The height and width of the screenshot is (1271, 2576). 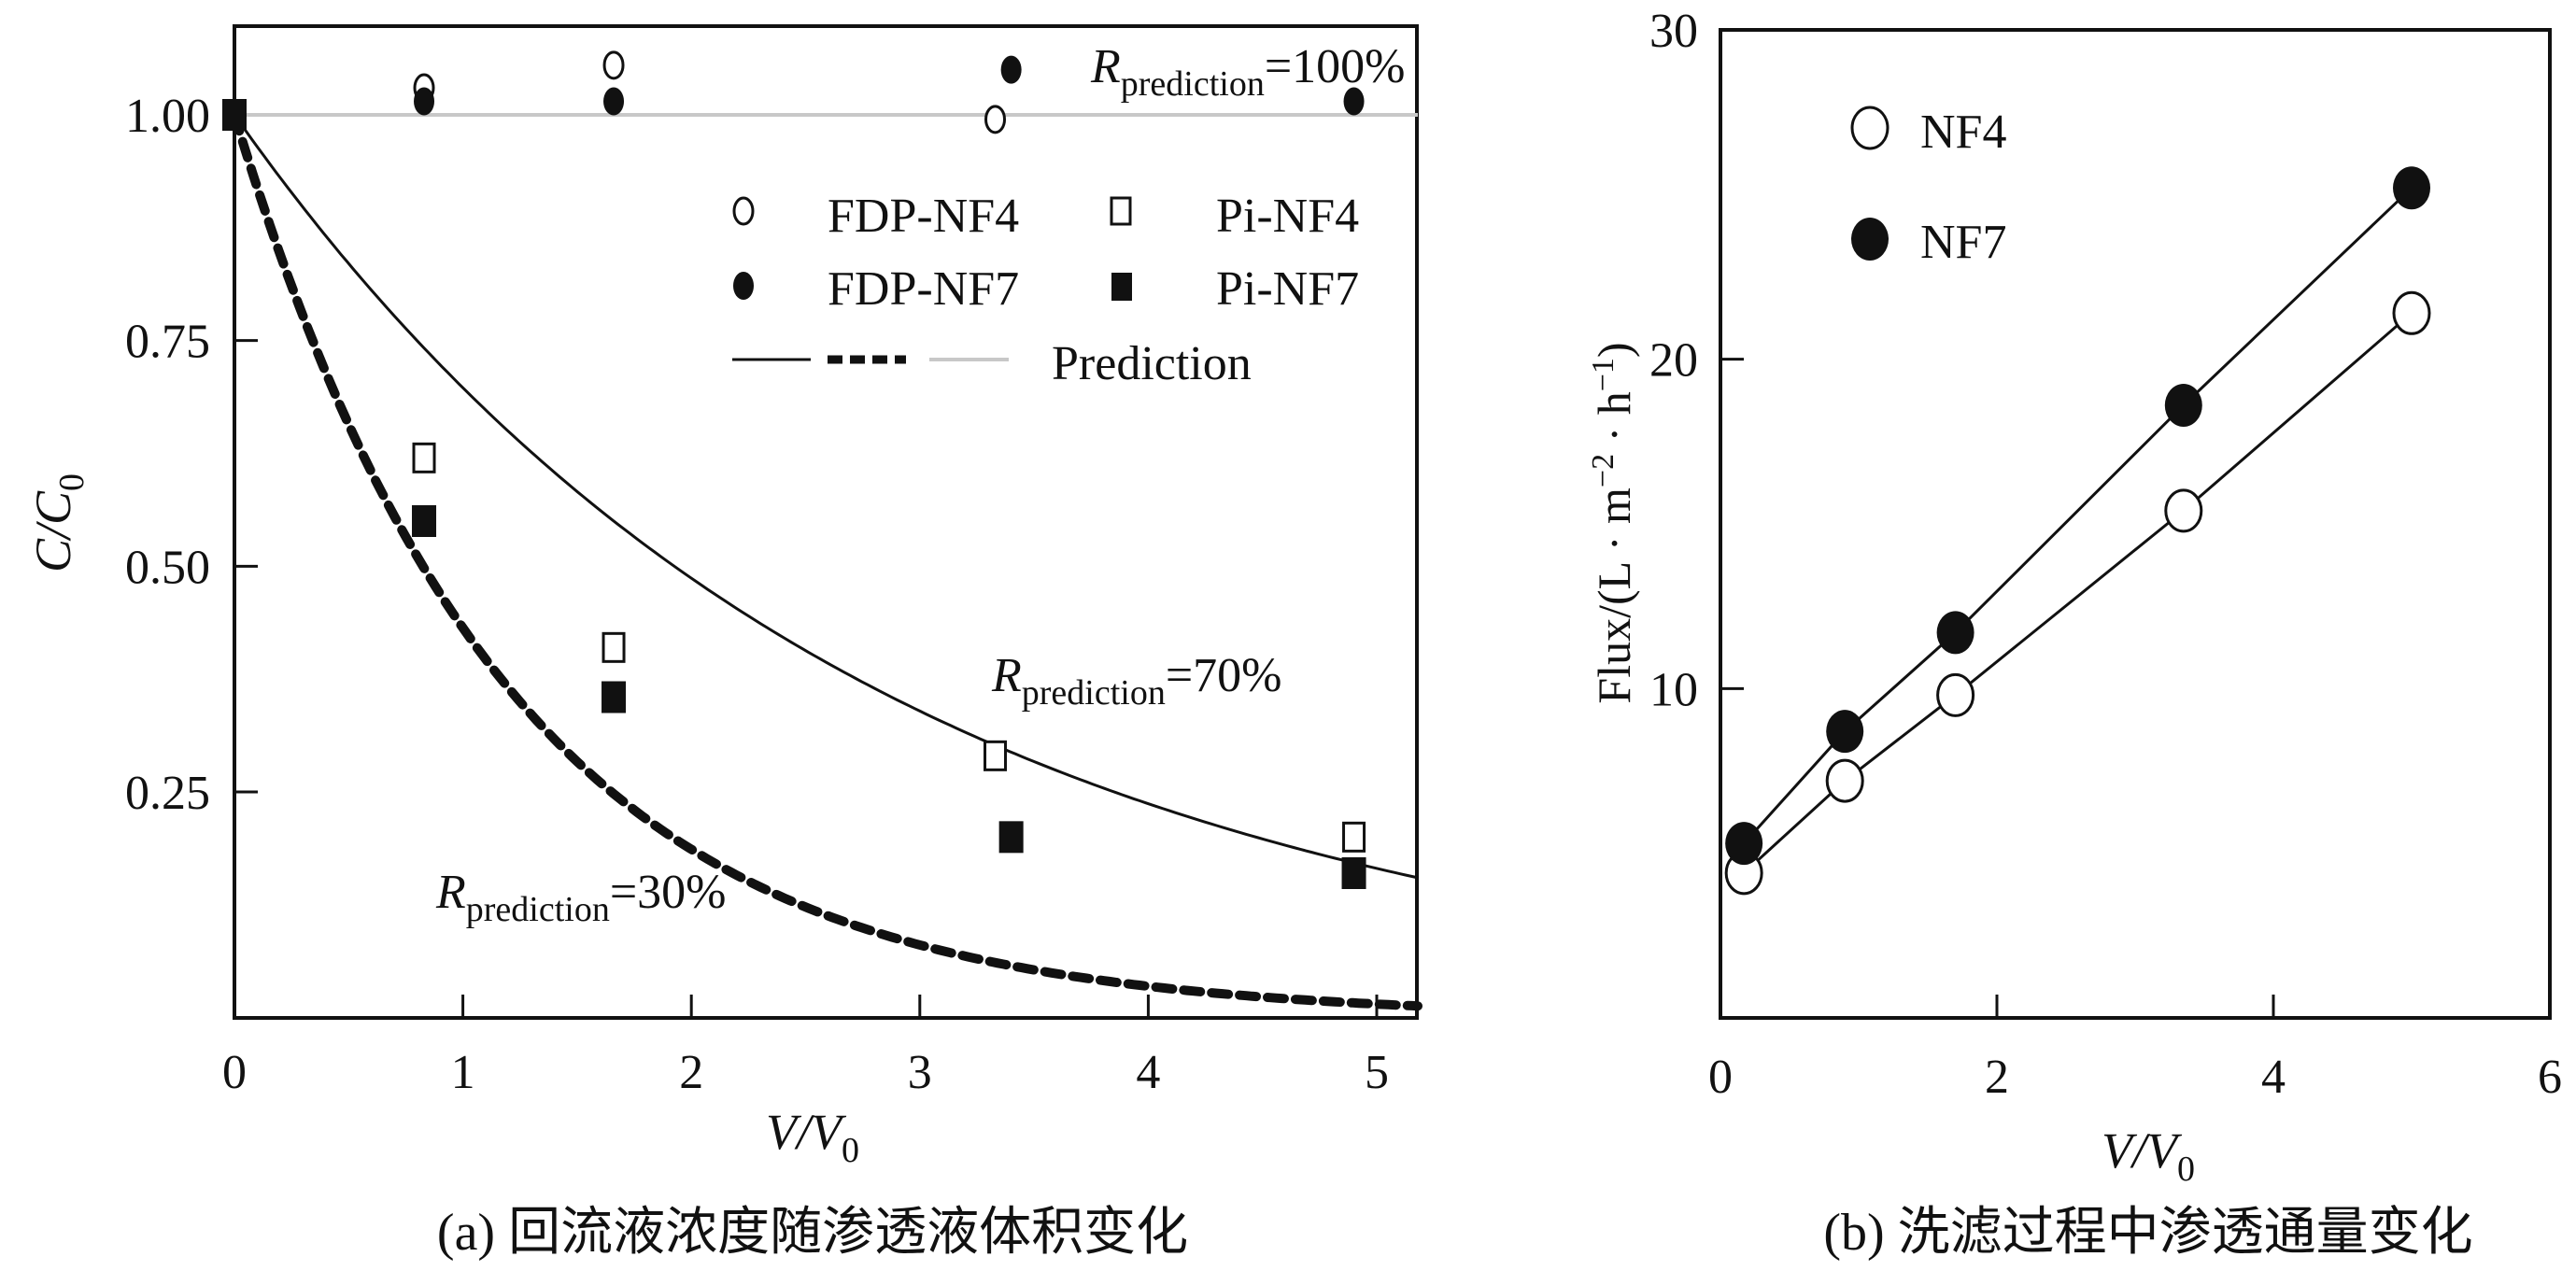 What do you see at coordinates (1247, 72) in the screenshot?
I see `annotation-r100: Rprediction=100%` at bounding box center [1247, 72].